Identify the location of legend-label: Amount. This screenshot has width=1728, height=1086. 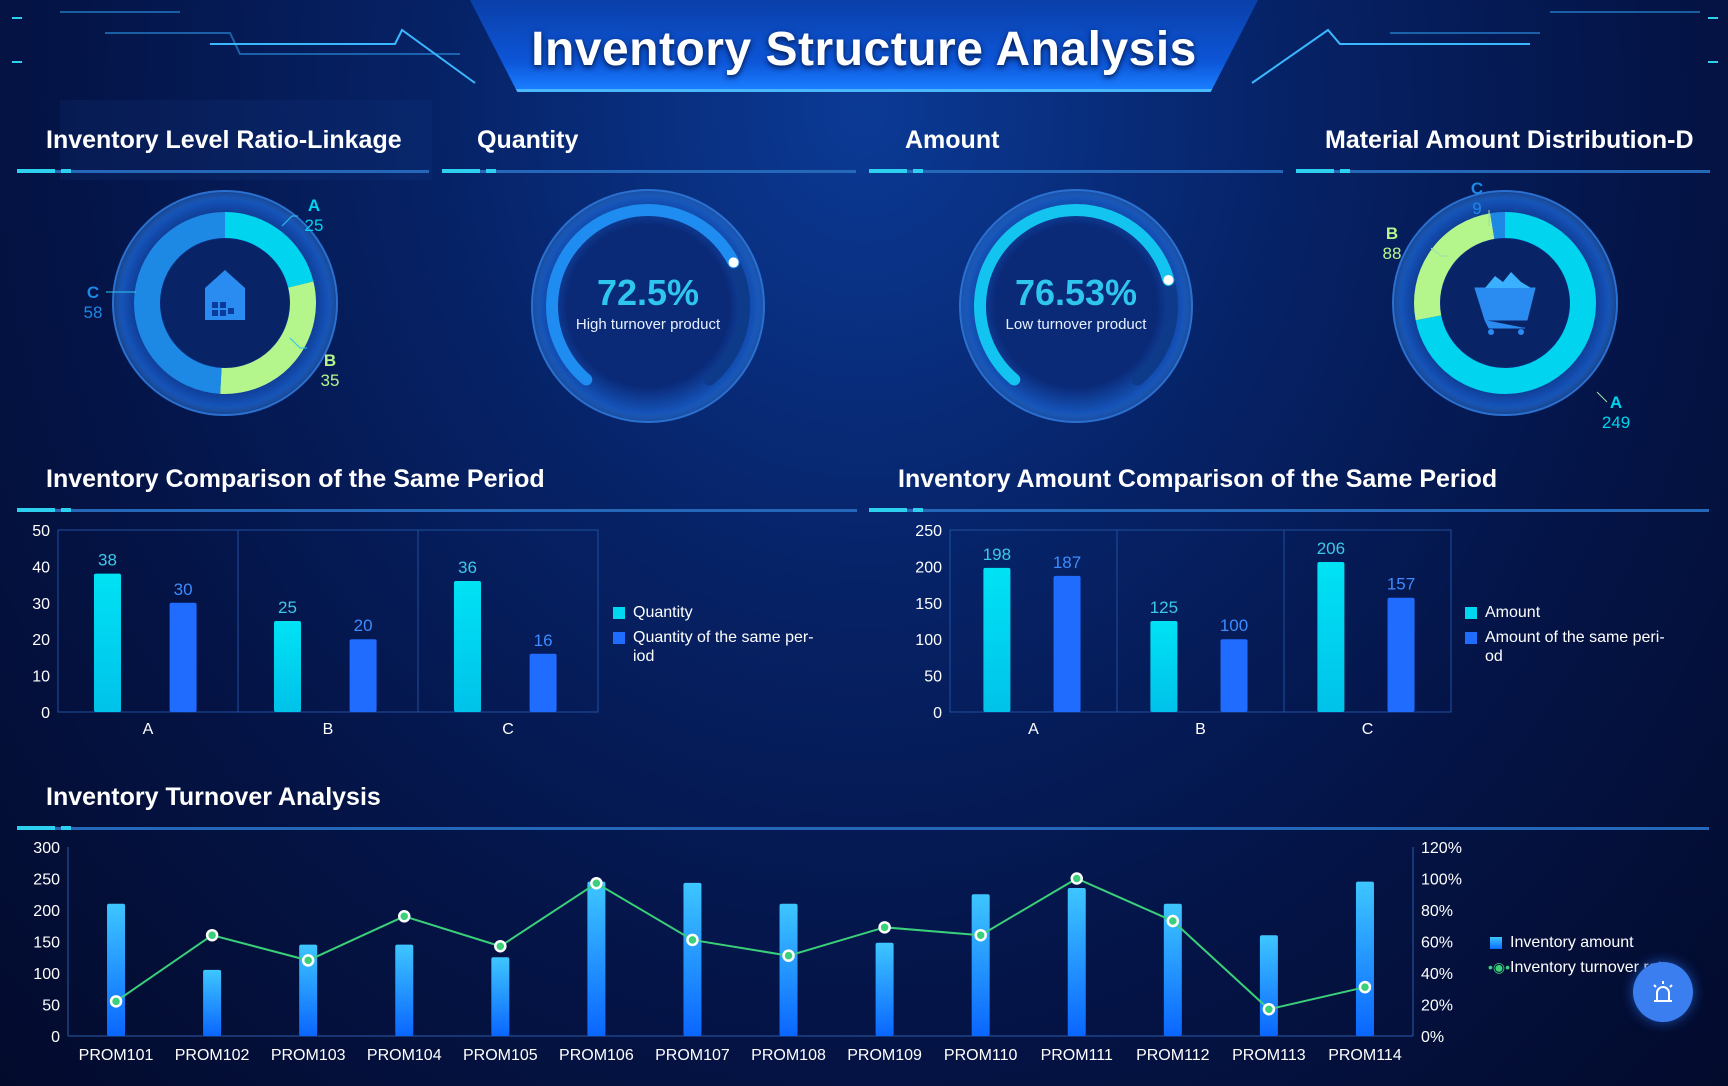
(1513, 612).